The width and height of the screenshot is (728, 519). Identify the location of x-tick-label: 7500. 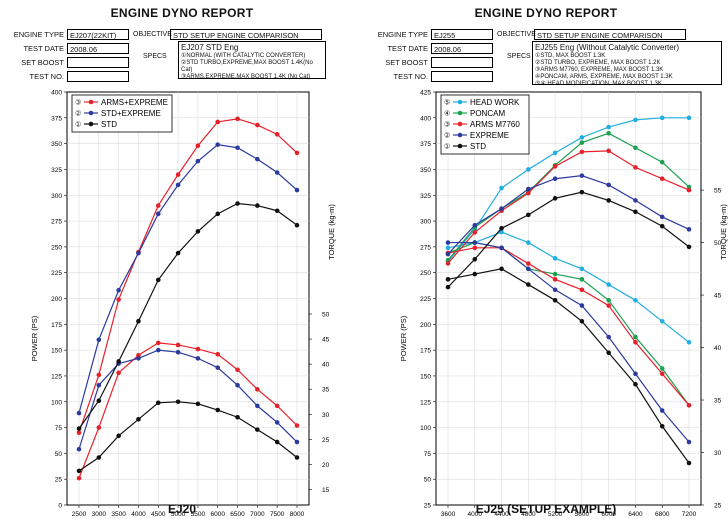
(277, 514).